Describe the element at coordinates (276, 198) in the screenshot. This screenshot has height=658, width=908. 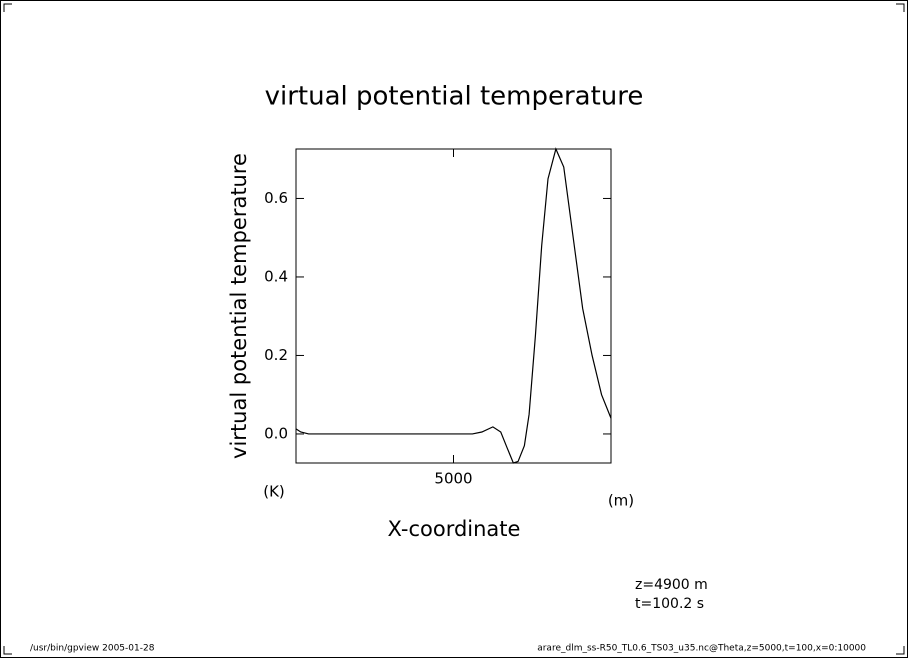
I see `y-tick-label: 0.6` at that location.